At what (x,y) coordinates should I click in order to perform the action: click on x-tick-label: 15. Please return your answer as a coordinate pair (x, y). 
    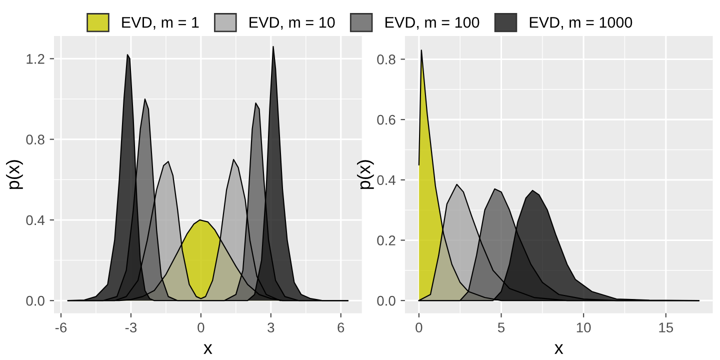
    Looking at the image, I should click on (666, 327).